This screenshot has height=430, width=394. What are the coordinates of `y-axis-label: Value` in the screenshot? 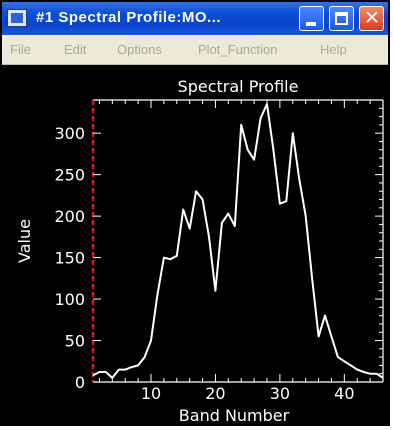 It's located at (24, 241).